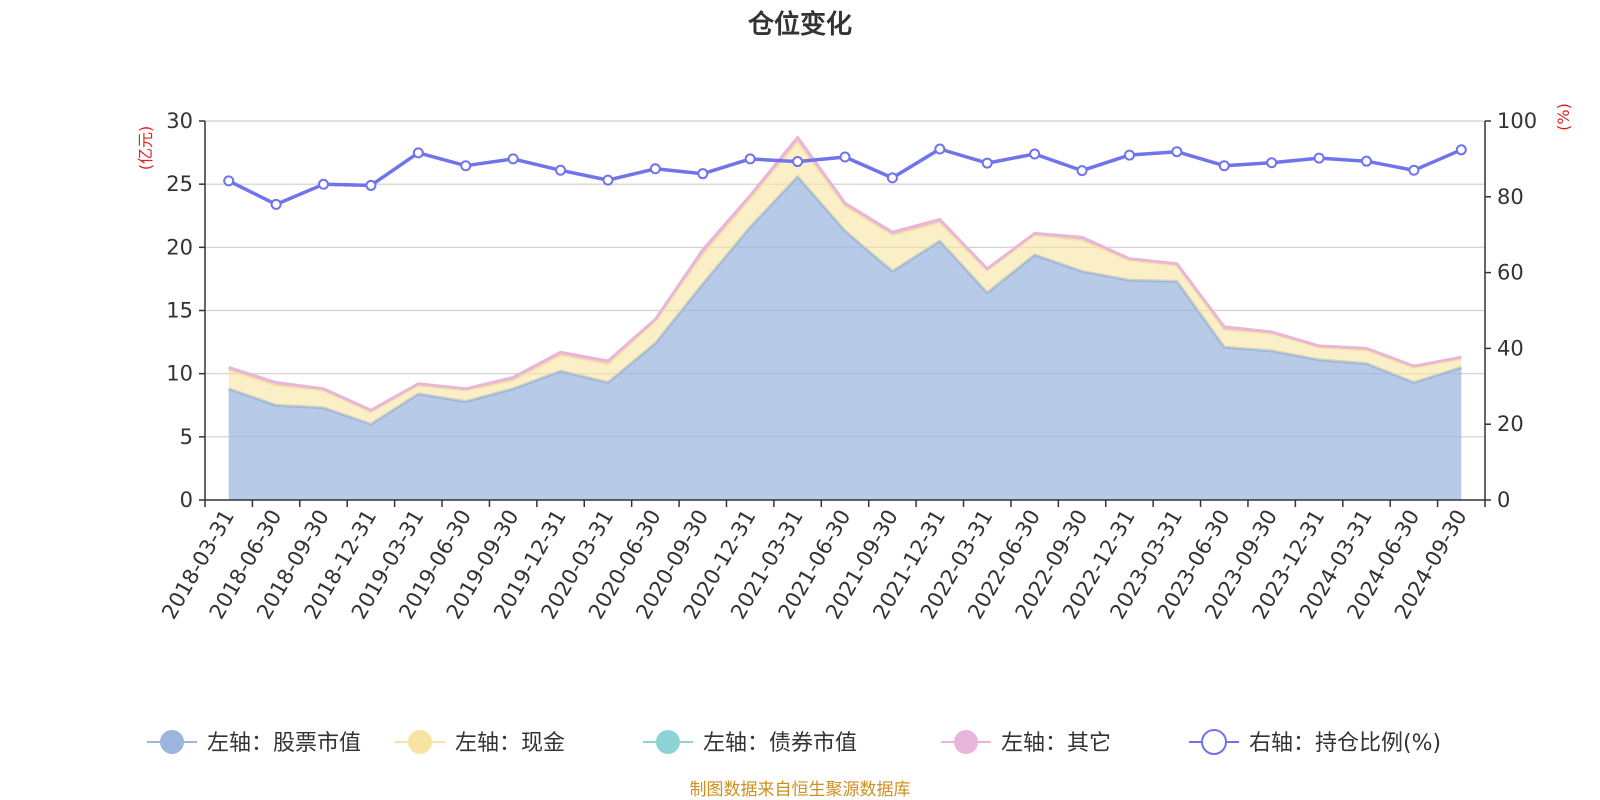  What do you see at coordinates (1503, 500) in the screenshot?
I see `right-tick-label: 0` at bounding box center [1503, 500].